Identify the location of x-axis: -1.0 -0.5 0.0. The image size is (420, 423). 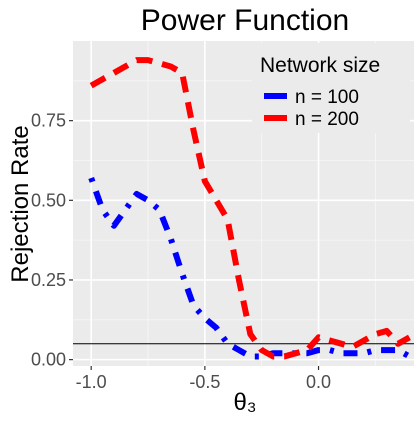
(203, 379).